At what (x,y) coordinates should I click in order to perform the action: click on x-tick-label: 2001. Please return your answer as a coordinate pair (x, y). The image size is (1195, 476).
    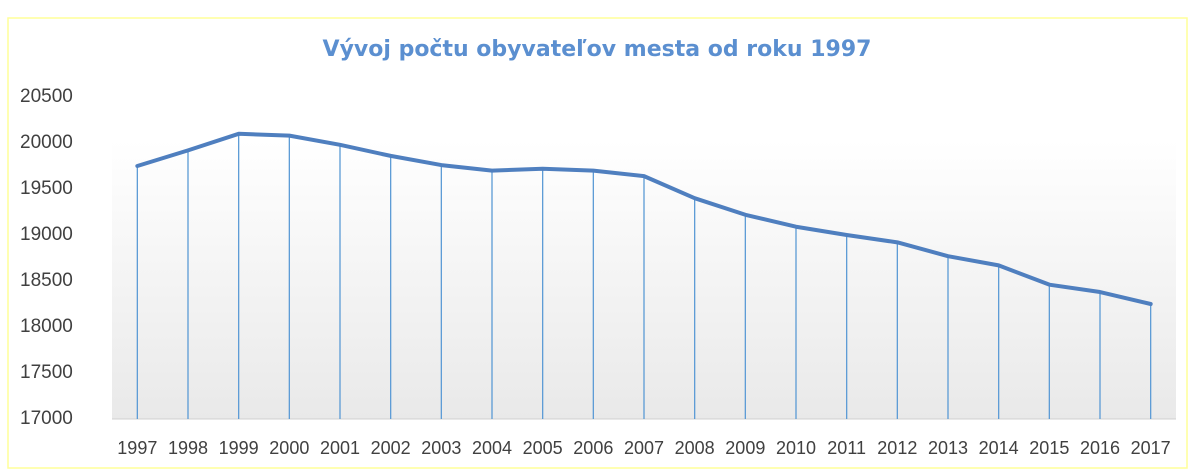
    Looking at the image, I should click on (340, 448).